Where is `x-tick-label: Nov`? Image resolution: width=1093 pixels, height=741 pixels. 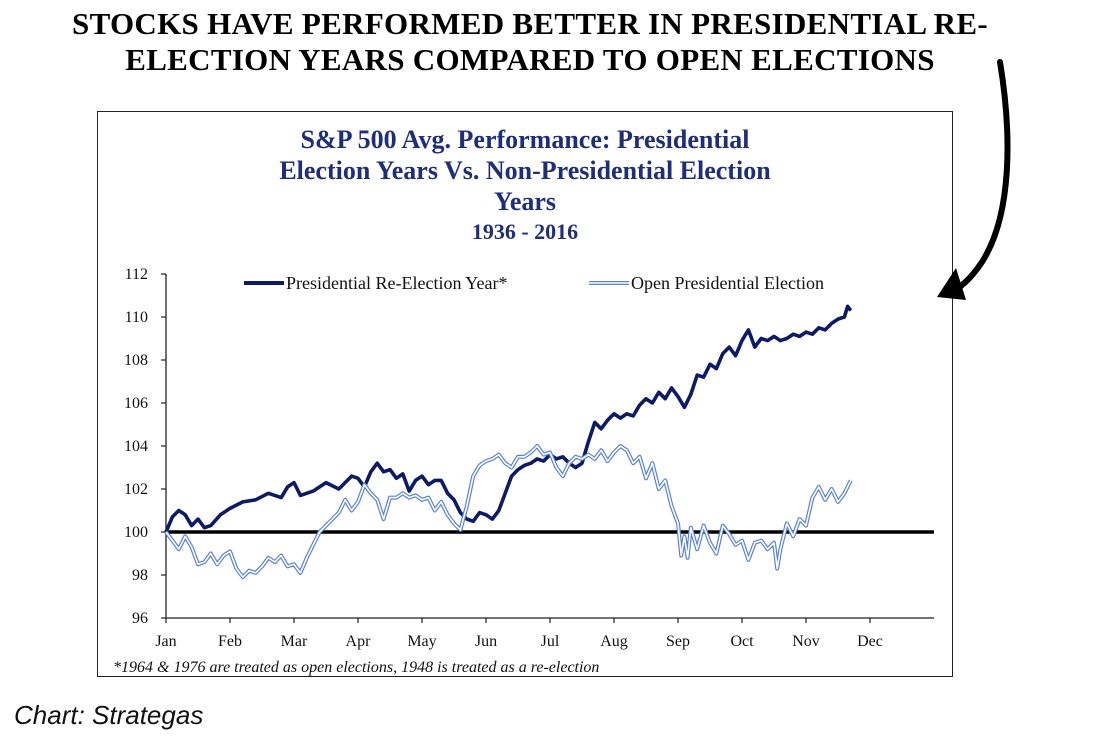 x-tick-label: Nov is located at coordinates (806, 641).